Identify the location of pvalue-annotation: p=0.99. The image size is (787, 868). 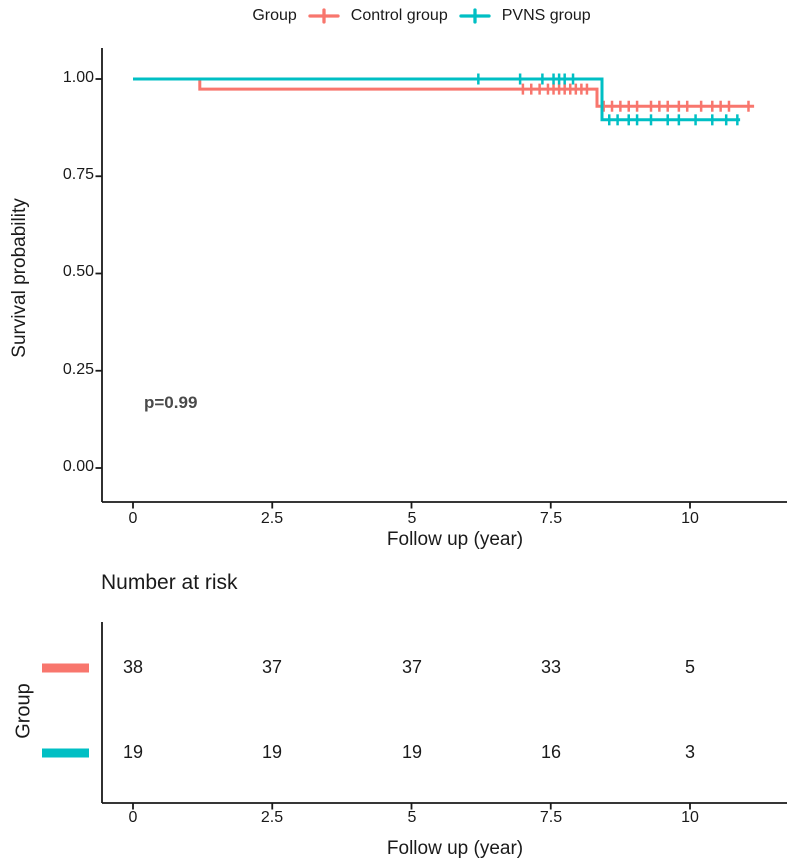
(171, 402).